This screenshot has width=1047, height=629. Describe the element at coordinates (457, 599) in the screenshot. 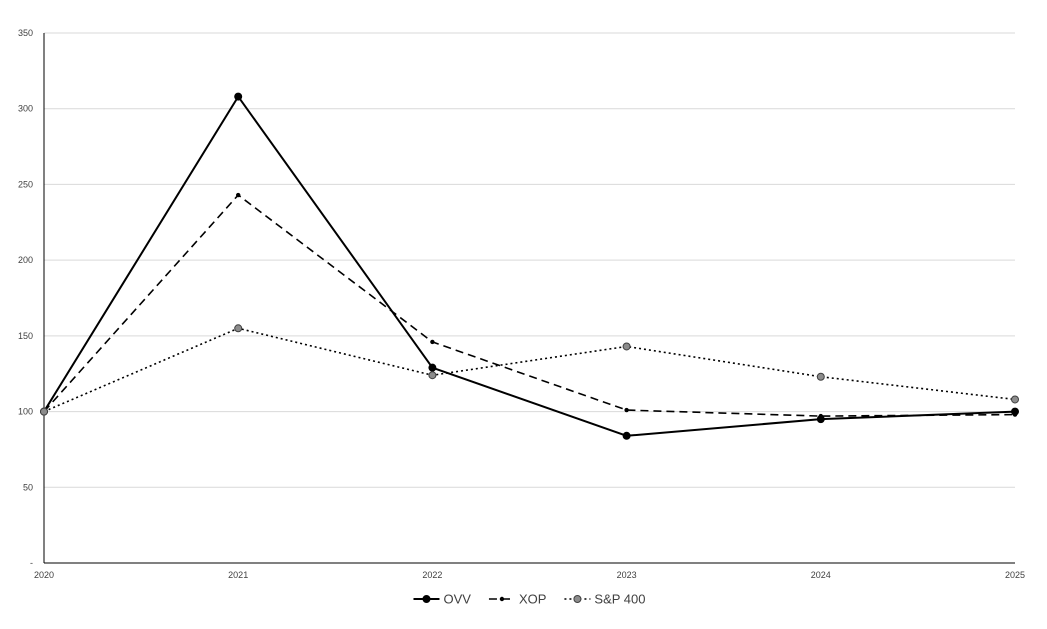

I see `legend-ovv-label: OVV` at that location.